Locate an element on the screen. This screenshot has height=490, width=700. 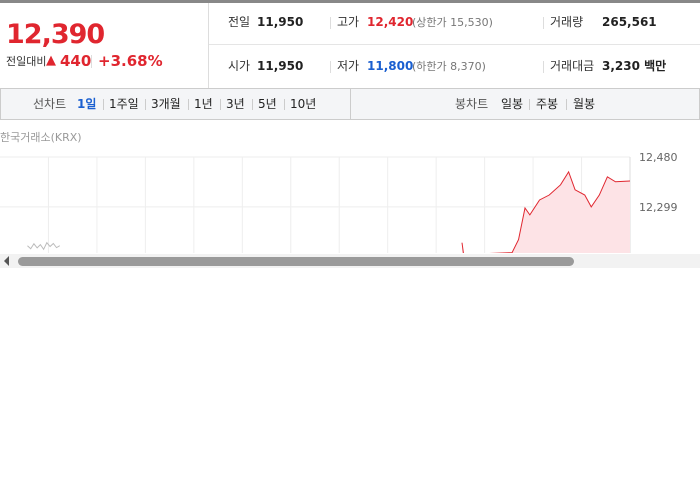
field-label: 거래량 is located at coordinates (567, 22).